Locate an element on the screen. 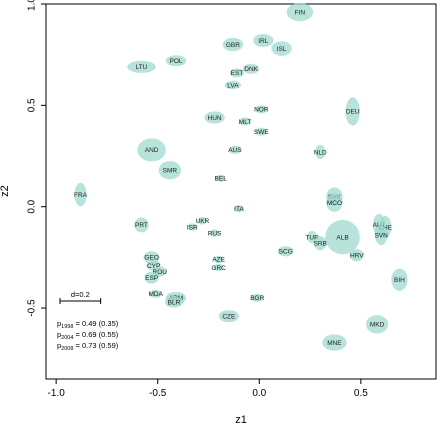 Image resolution: width=443 pixels, height=443 pixels. point-mco: MCO is located at coordinates (334, 202).